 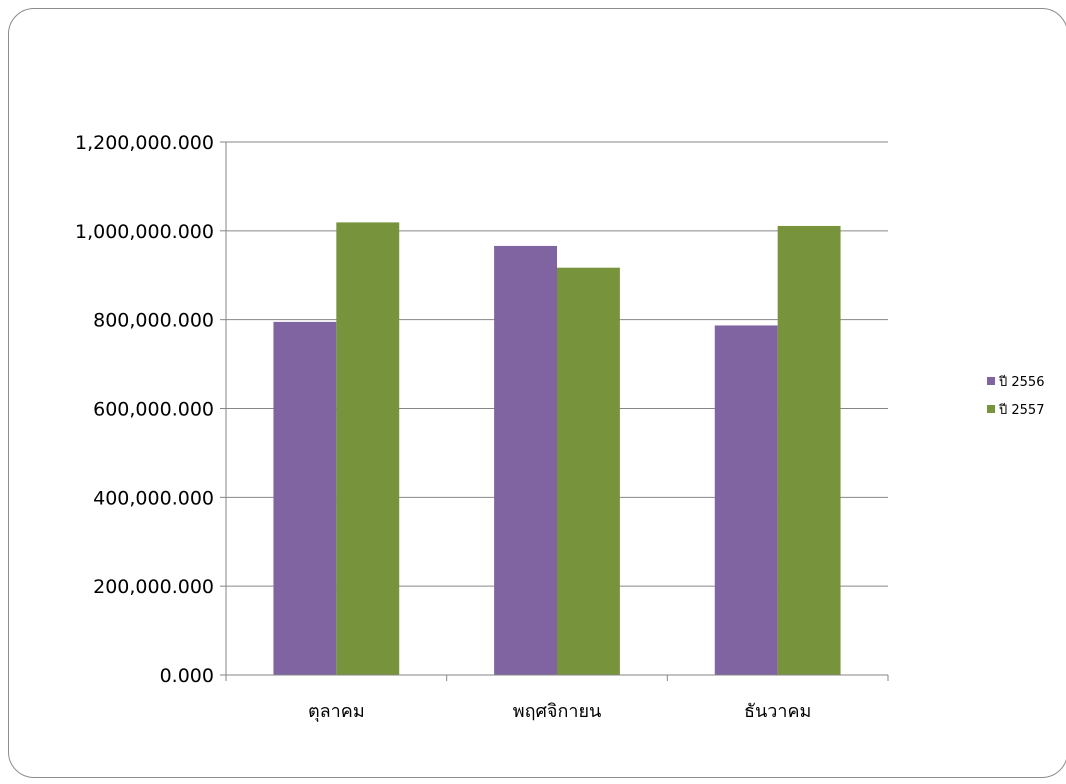 What do you see at coordinates (144, 143) in the screenshot?
I see `y-tick-label: 1,200,000.000` at bounding box center [144, 143].